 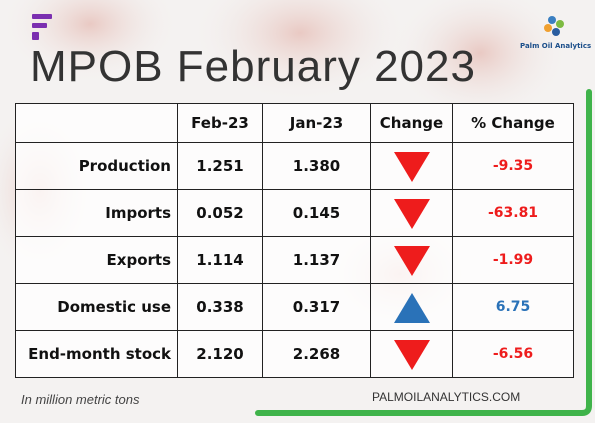 I want to click on logo-text: Palm Oil Analytics, so click(x=556, y=46).